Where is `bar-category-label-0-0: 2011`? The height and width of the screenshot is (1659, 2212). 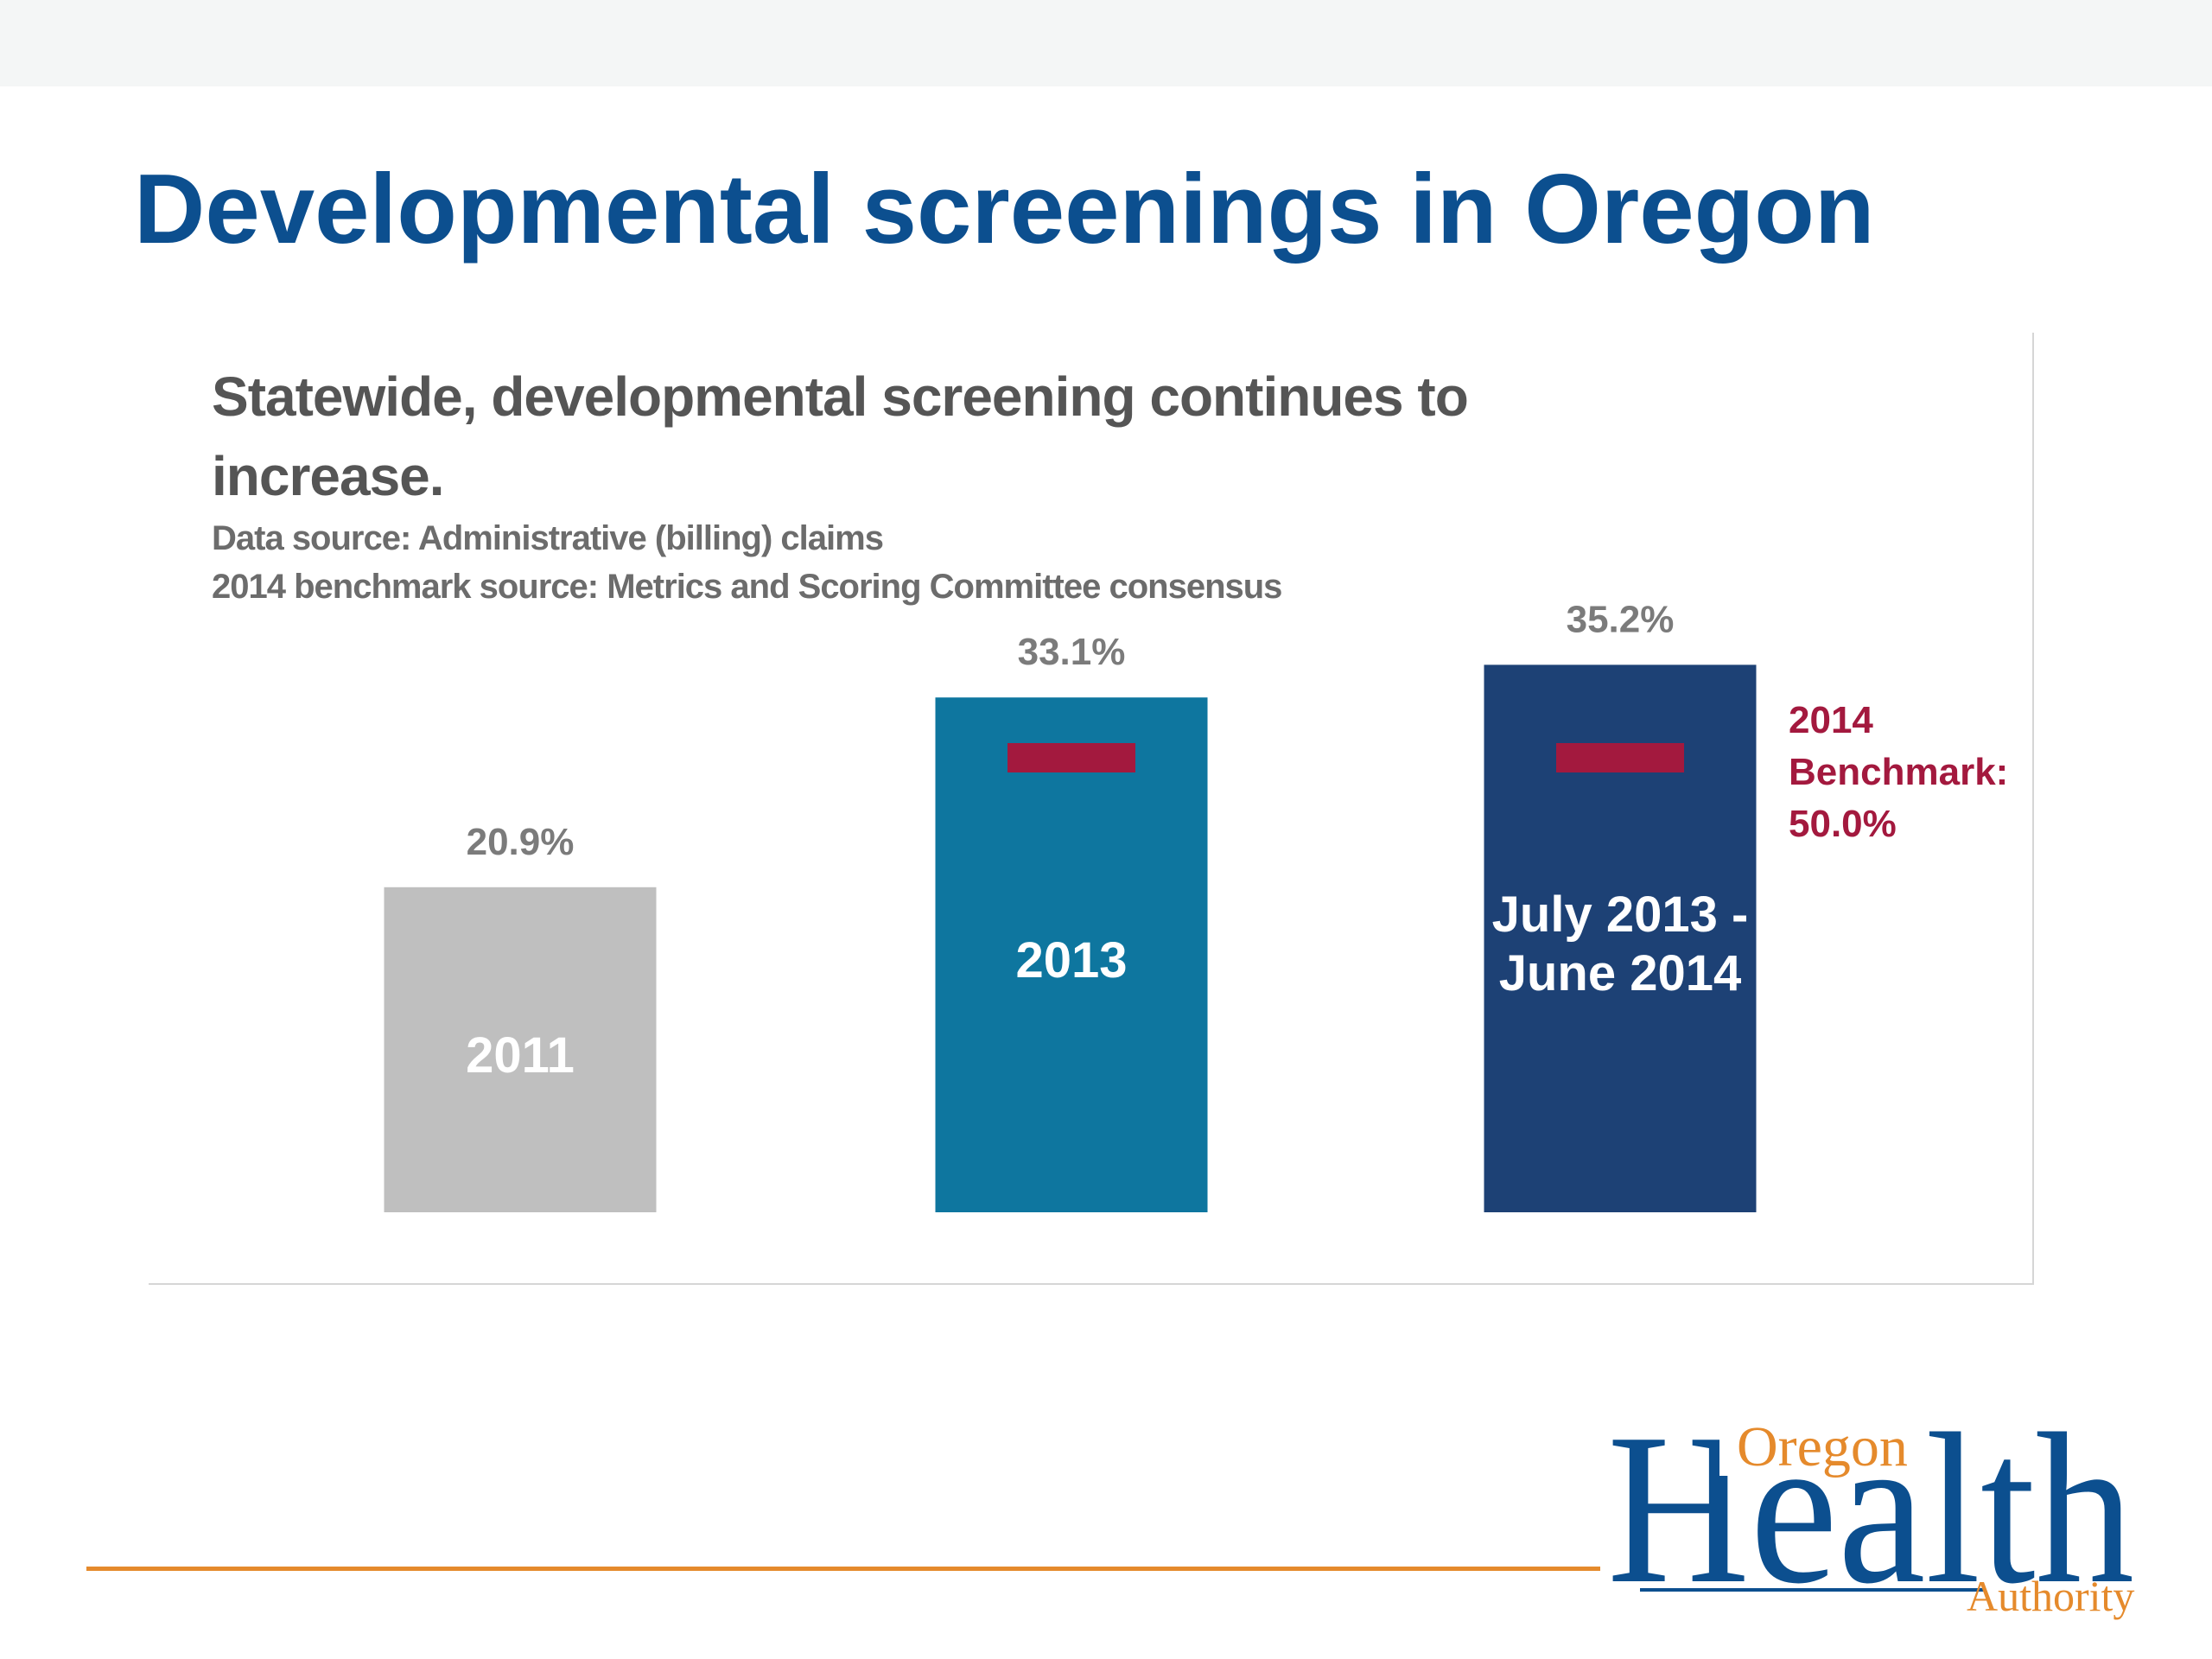
bar-category-label-0-0: 2011 is located at coordinates (520, 1055).